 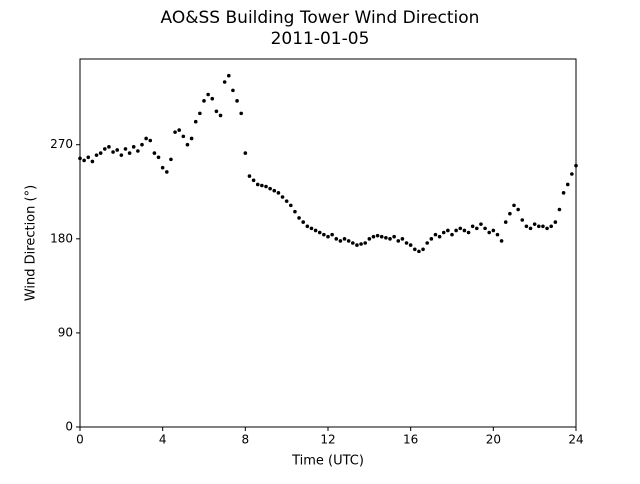 I want to click on x-tick-label: 4, so click(x=163, y=440).